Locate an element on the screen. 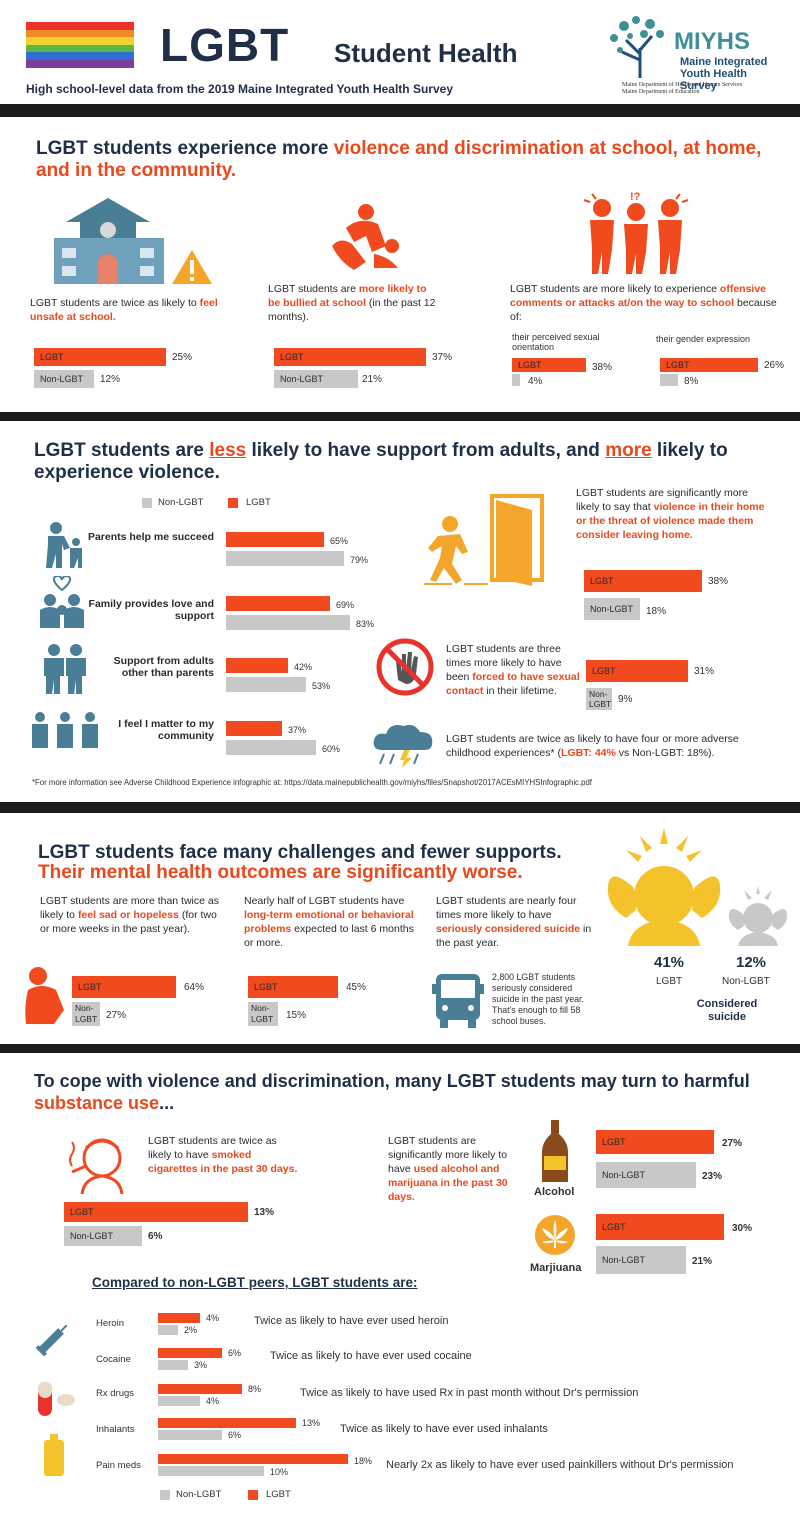 The width and height of the screenshot is (800, 1515). drug-desc: Twice as likely to have ever used heroin is located at coordinates (351, 1321).